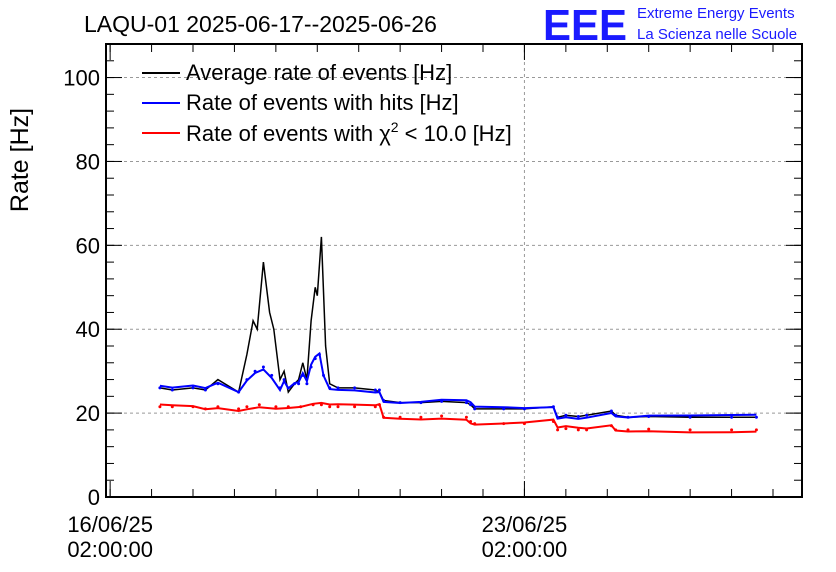 The height and width of the screenshot is (572, 836). I want to click on legend-chi2-sup: 2, so click(395, 127).